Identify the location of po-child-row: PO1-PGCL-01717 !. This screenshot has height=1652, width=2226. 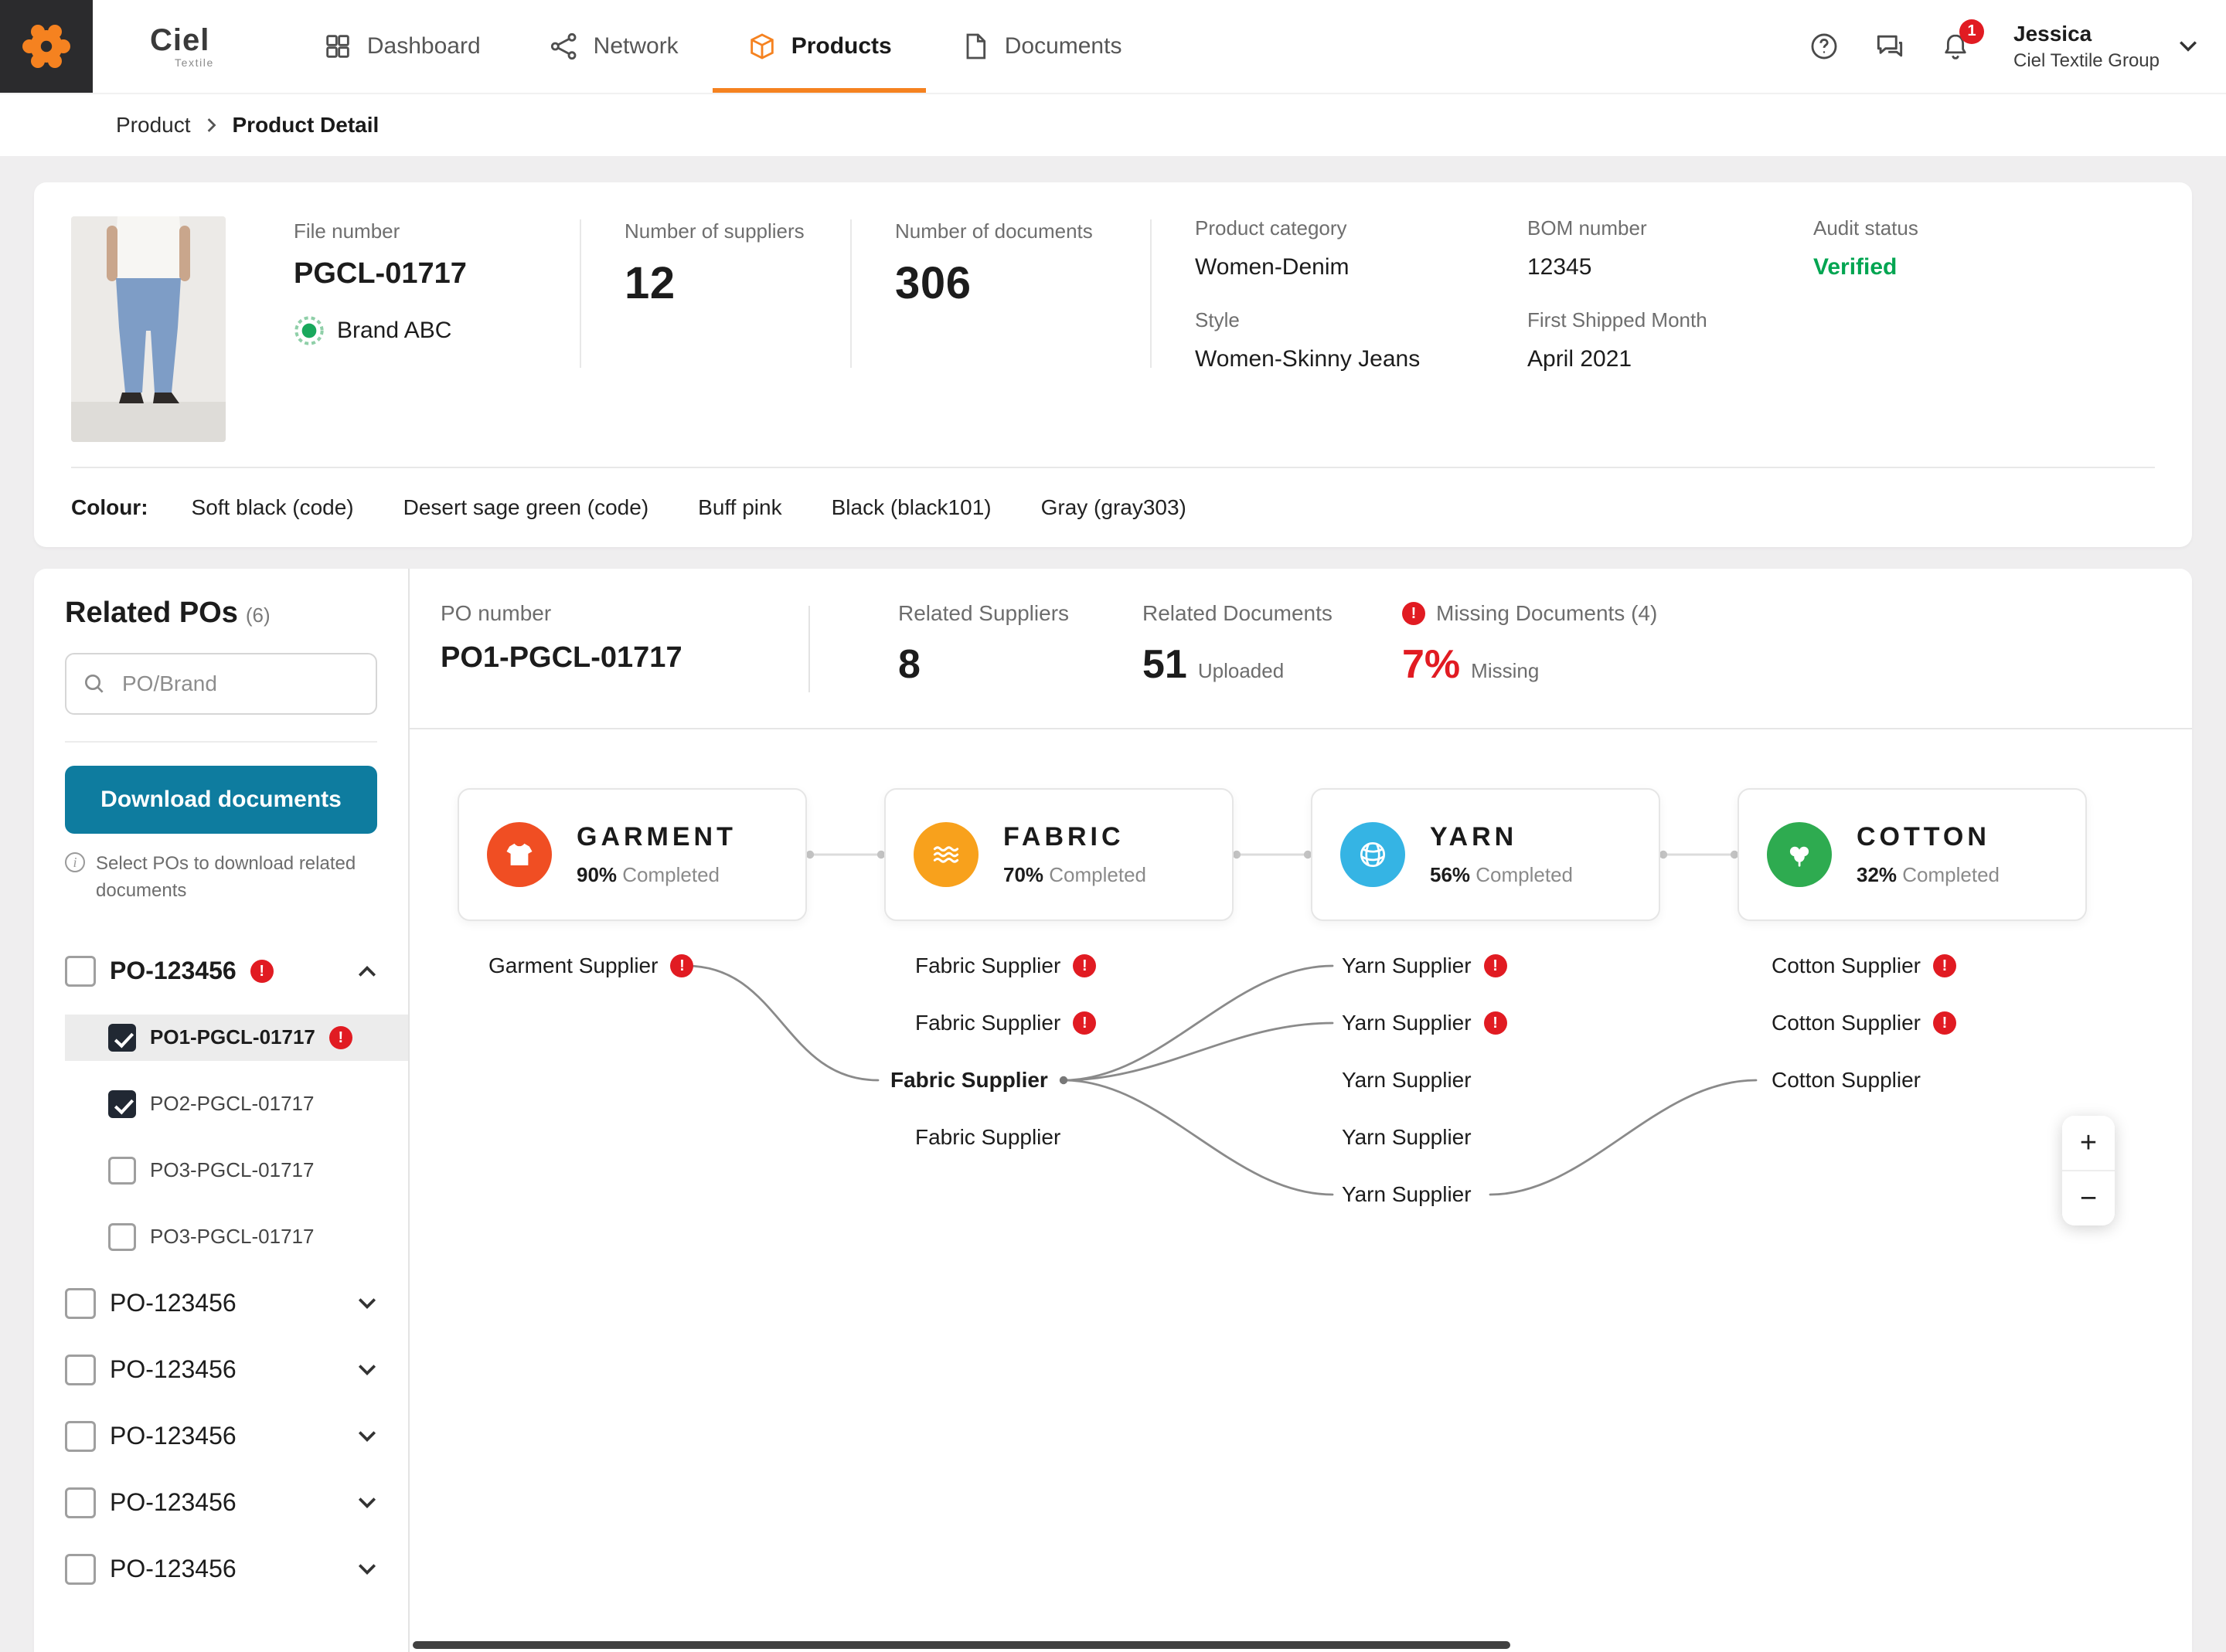
(236, 1038).